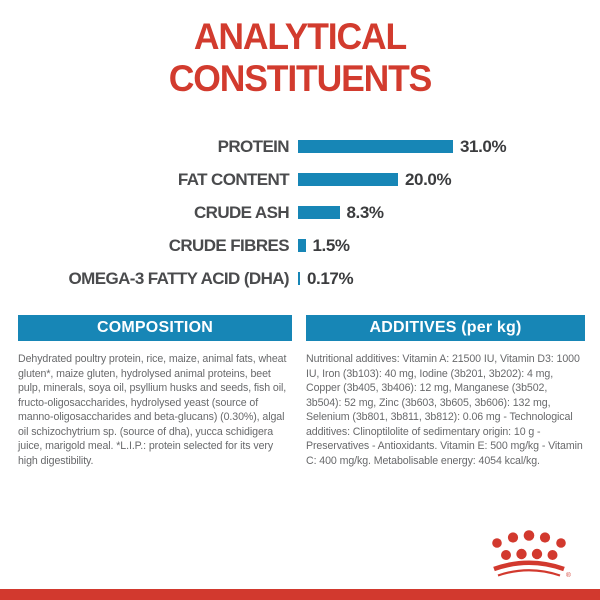 This screenshot has width=600, height=600. Describe the element at coordinates (483, 146) in the screenshot. I see `bar-value: 31.0%` at that location.